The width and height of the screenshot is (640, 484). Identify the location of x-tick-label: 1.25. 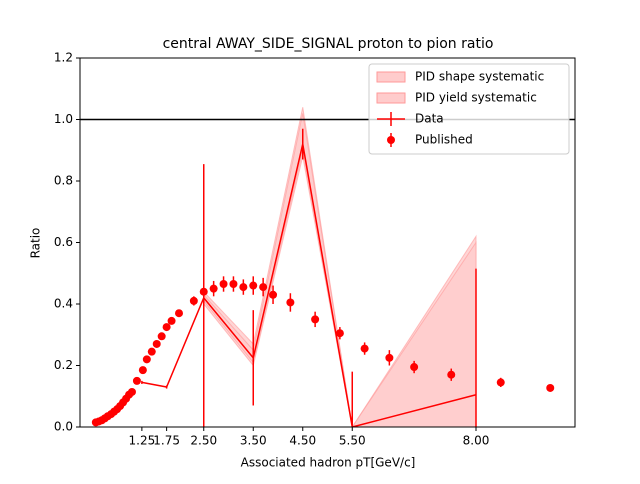
(142, 441).